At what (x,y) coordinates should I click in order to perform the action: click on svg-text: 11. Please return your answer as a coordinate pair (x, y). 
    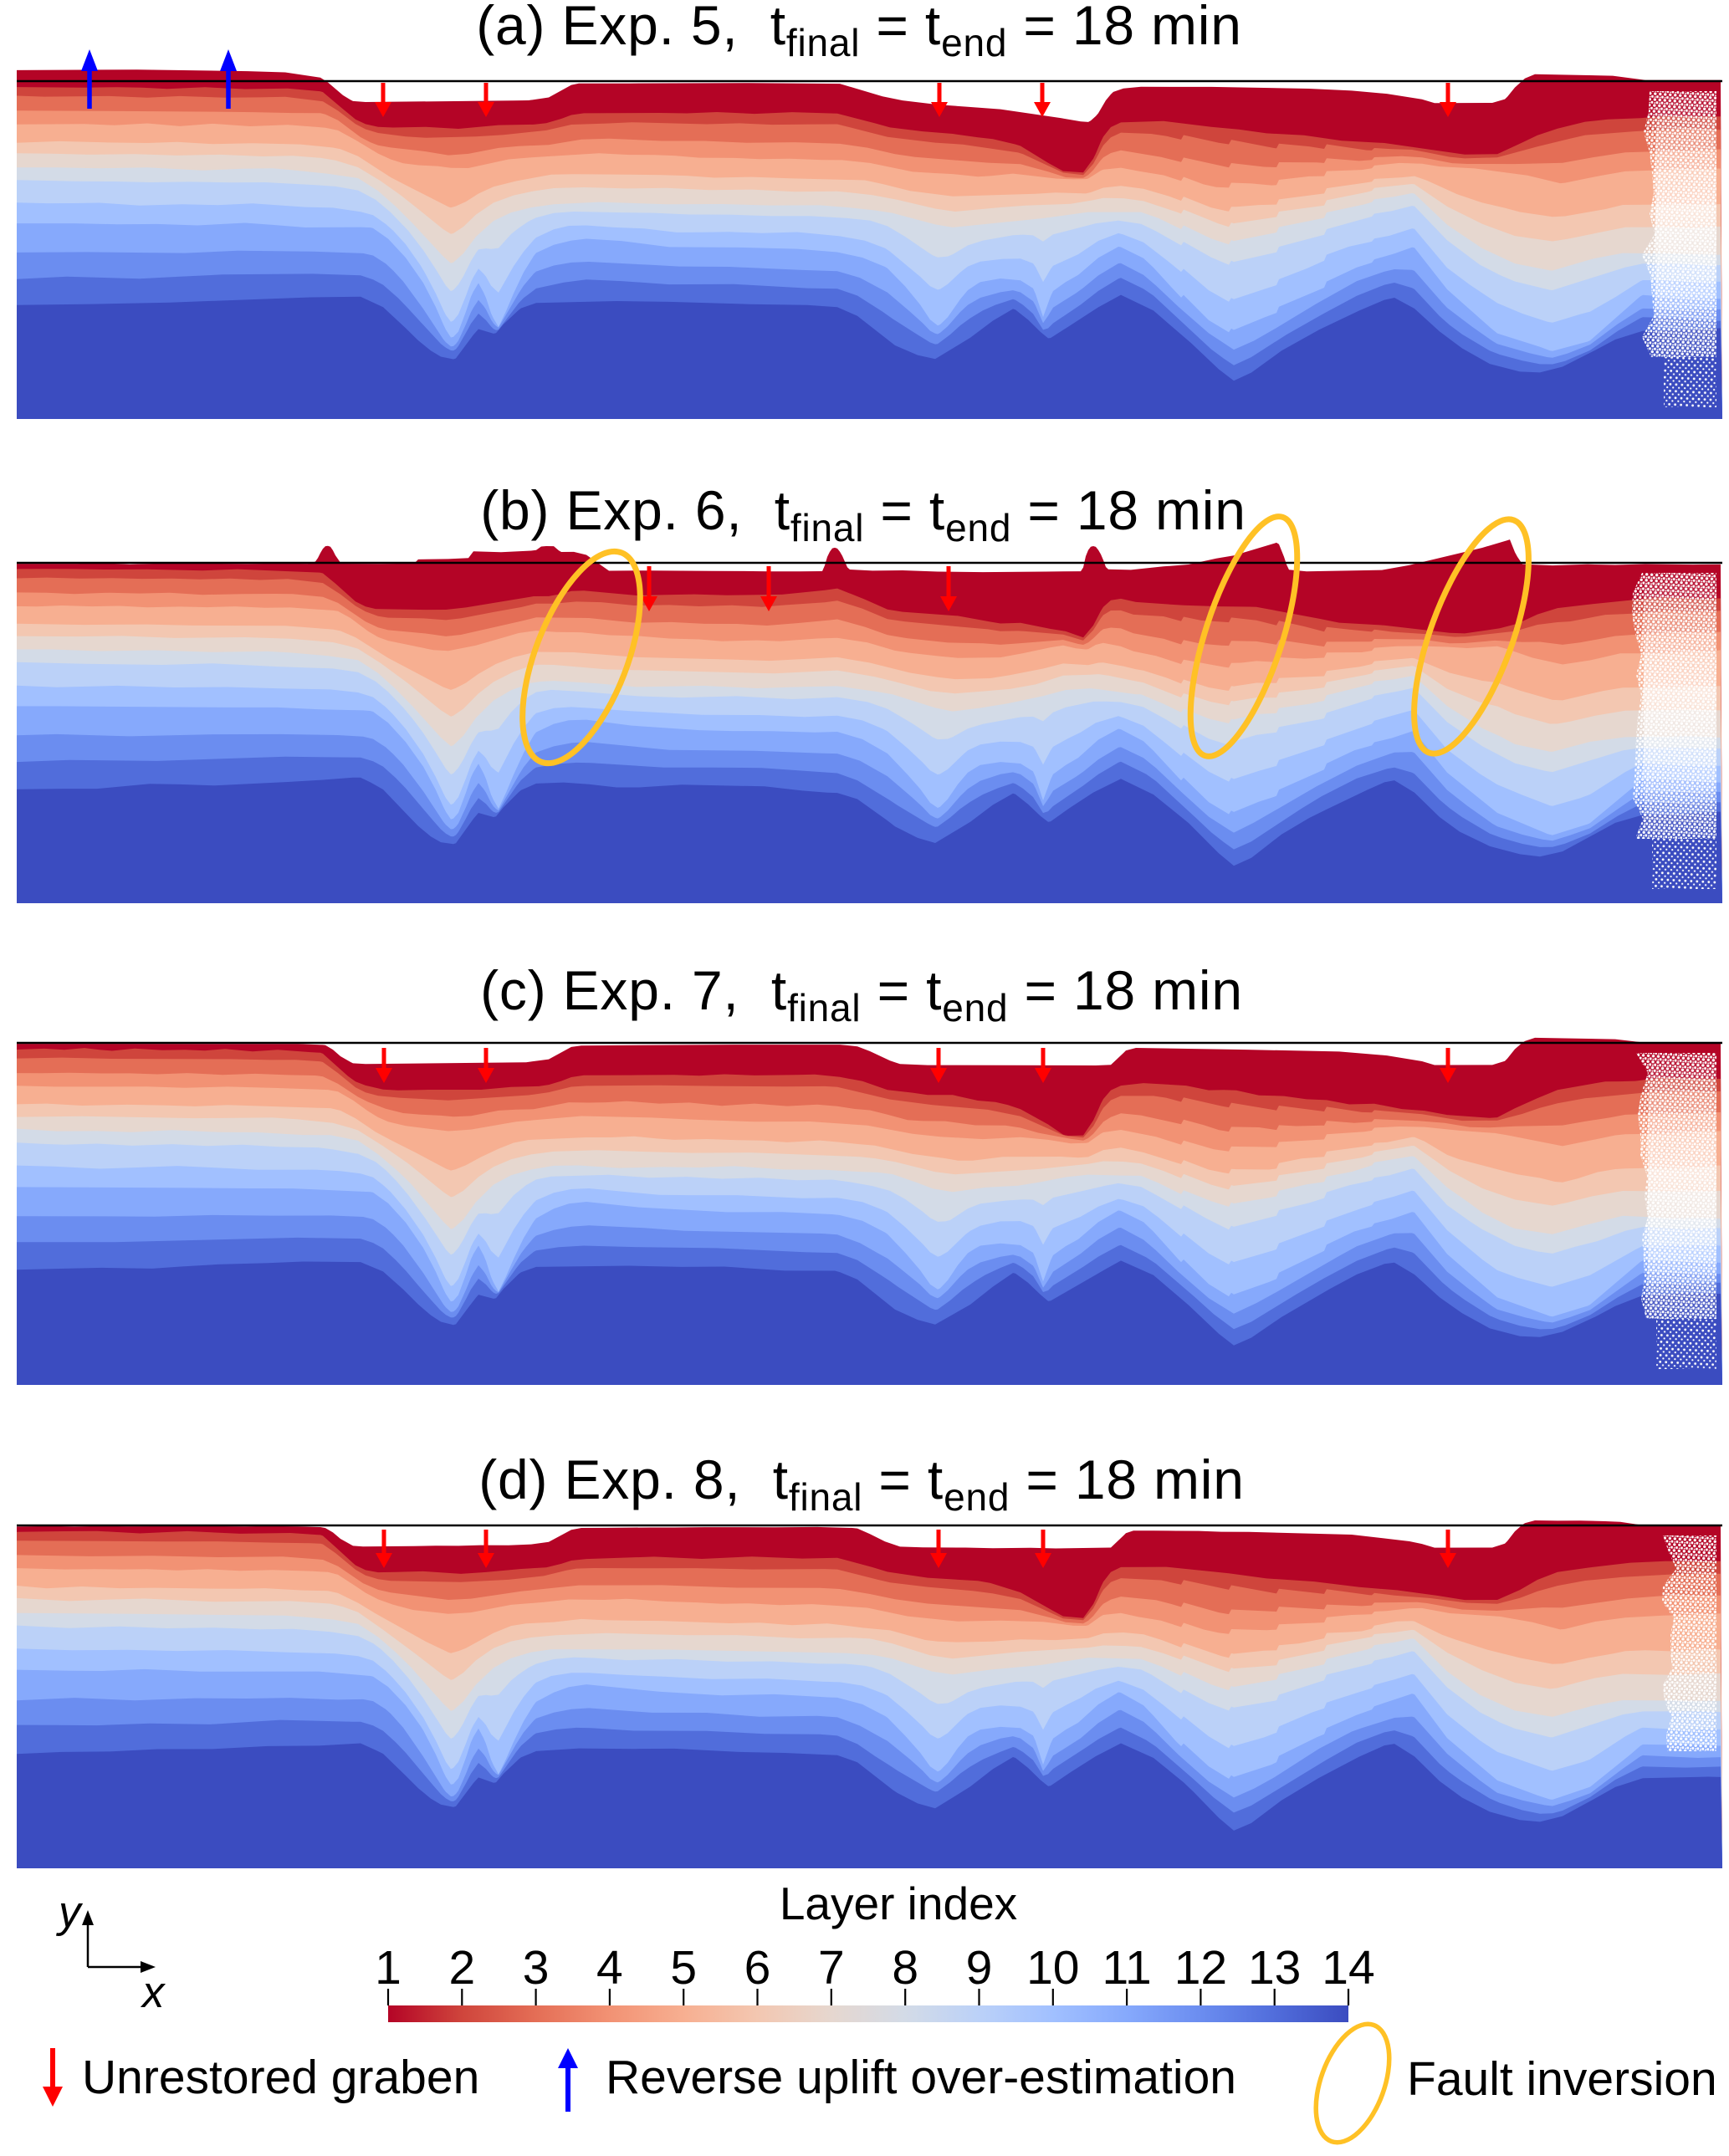
    Looking at the image, I should click on (1127, 1968).